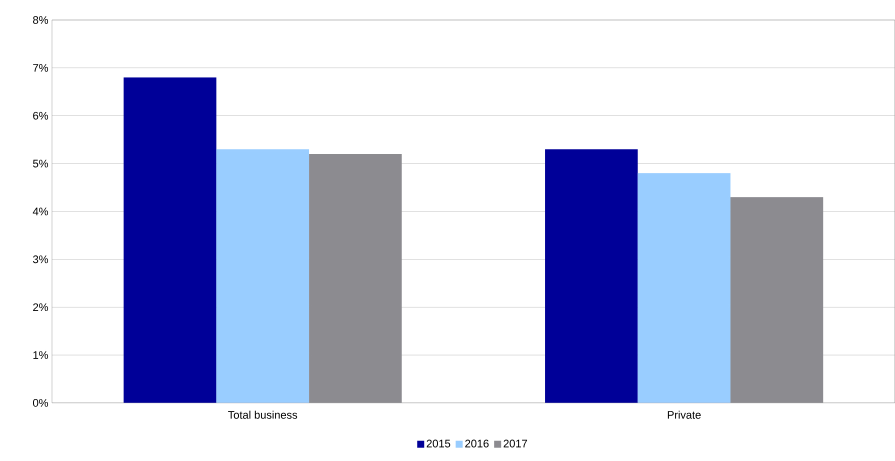 Image resolution: width=895 pixels, height=461 pixels. What do you see at coordinates (40, 116) in the screenshot?
I see `y-tick-label: 6%` at bounding box center [40, 116].